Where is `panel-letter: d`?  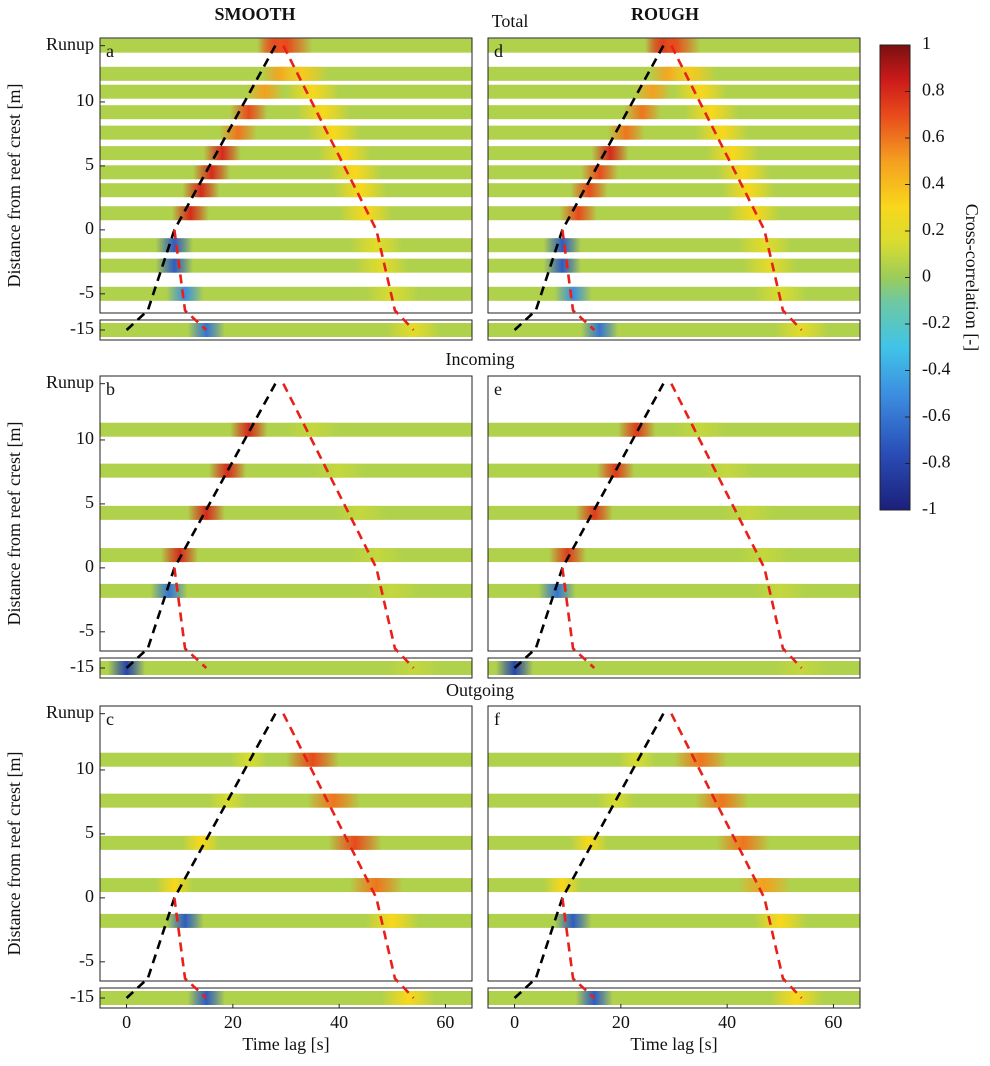
panel-letter: d is located at coordinates (498, 51).